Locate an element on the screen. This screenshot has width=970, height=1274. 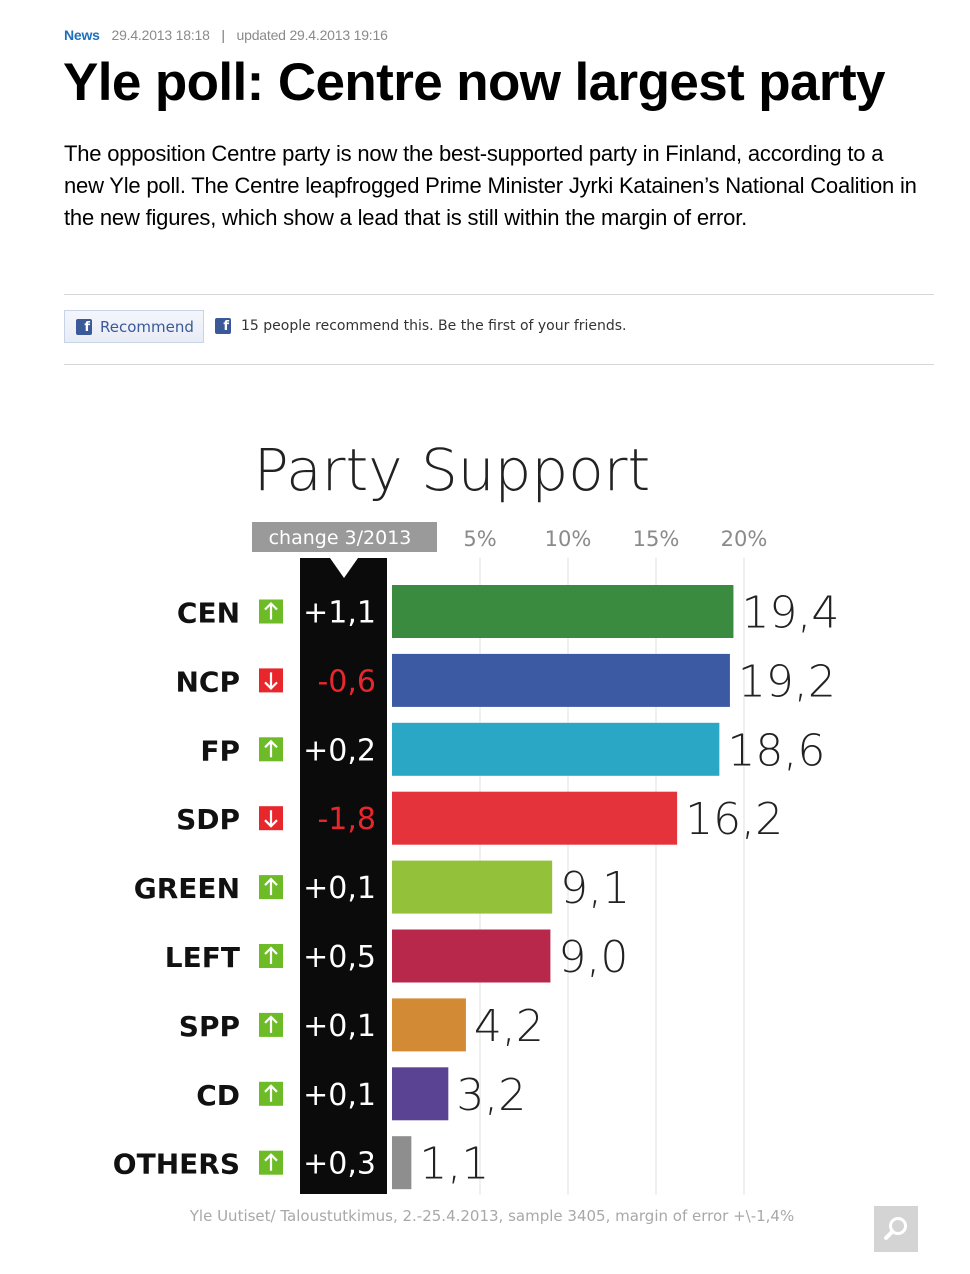
divider-top is located at coordinates (499, 294).